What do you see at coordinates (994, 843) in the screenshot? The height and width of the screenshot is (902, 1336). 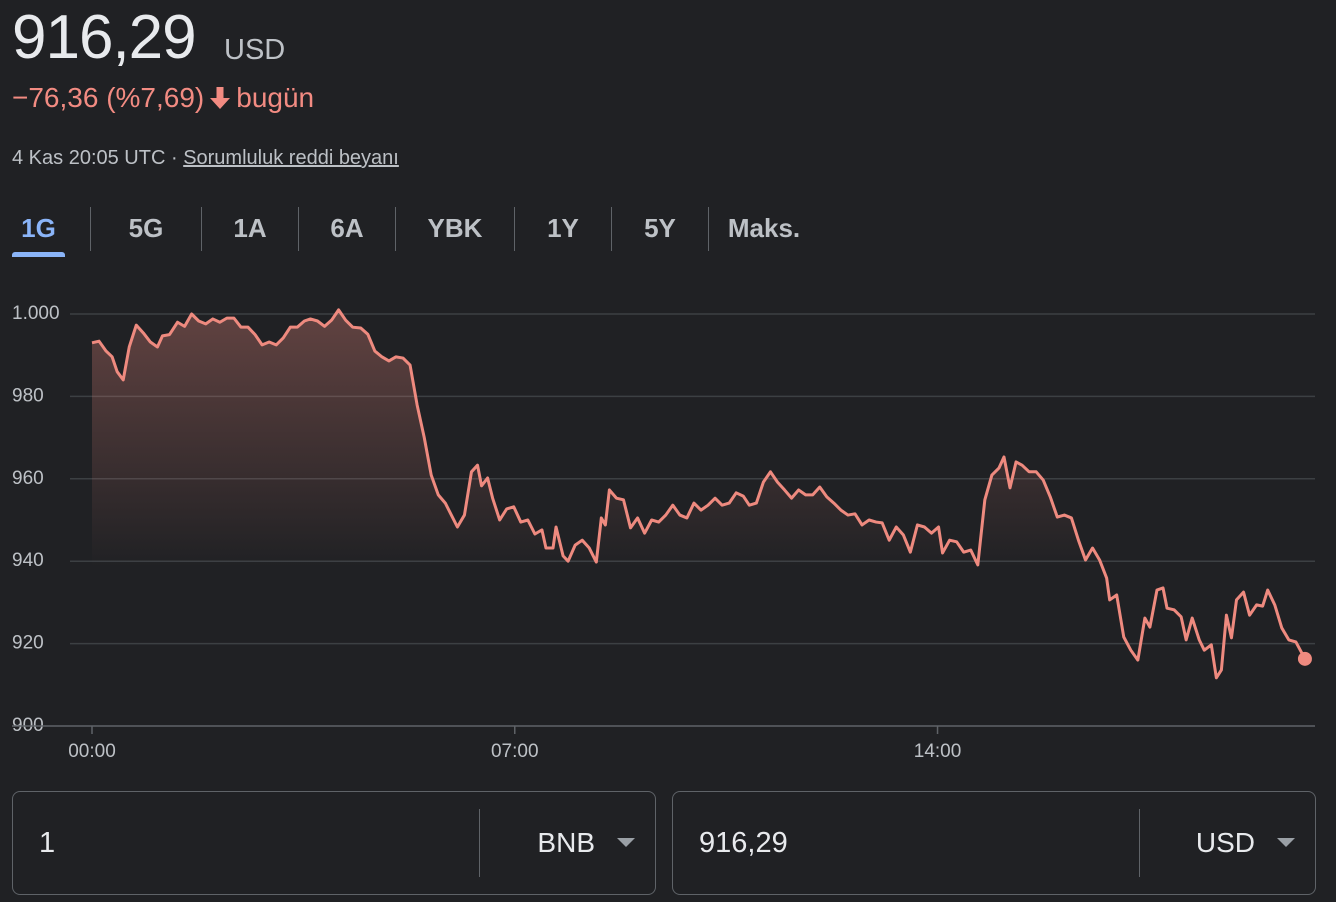 I see `converter-to: 916,29 USD` at bounding box center [994, 843].